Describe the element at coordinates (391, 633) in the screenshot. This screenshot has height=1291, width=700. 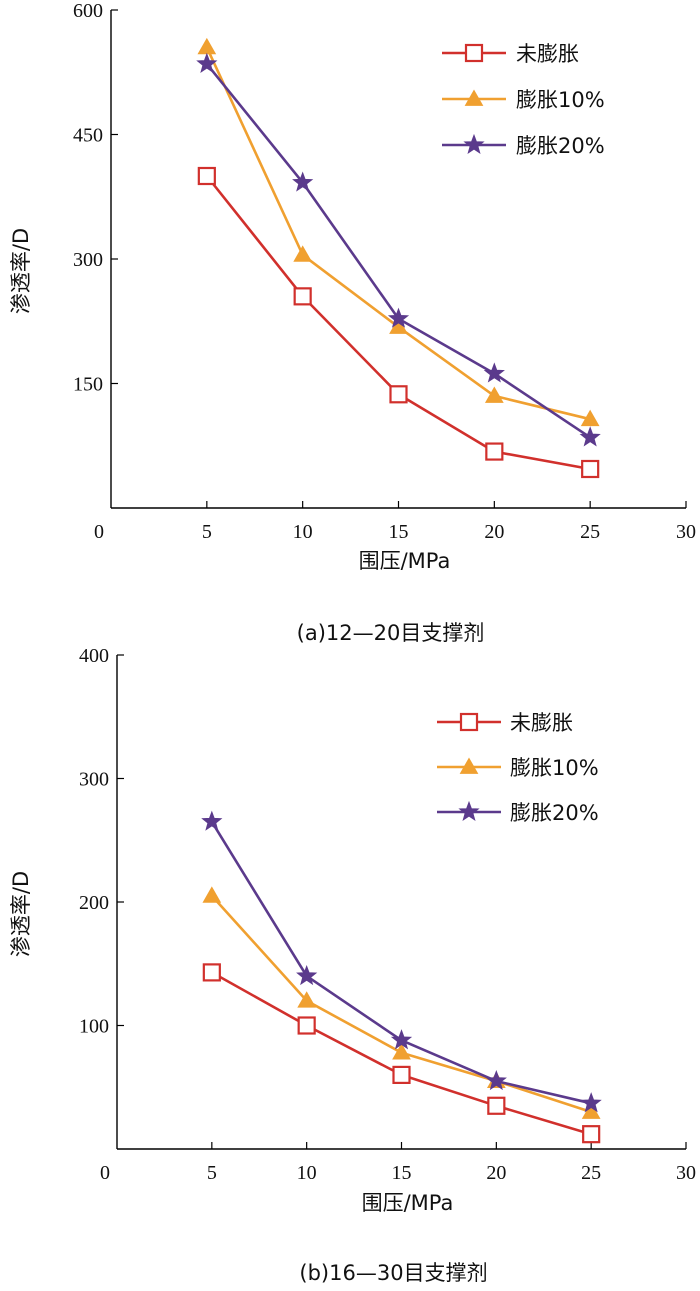
I see `chart-caption: (a)12—20目支撑剂` at that location.